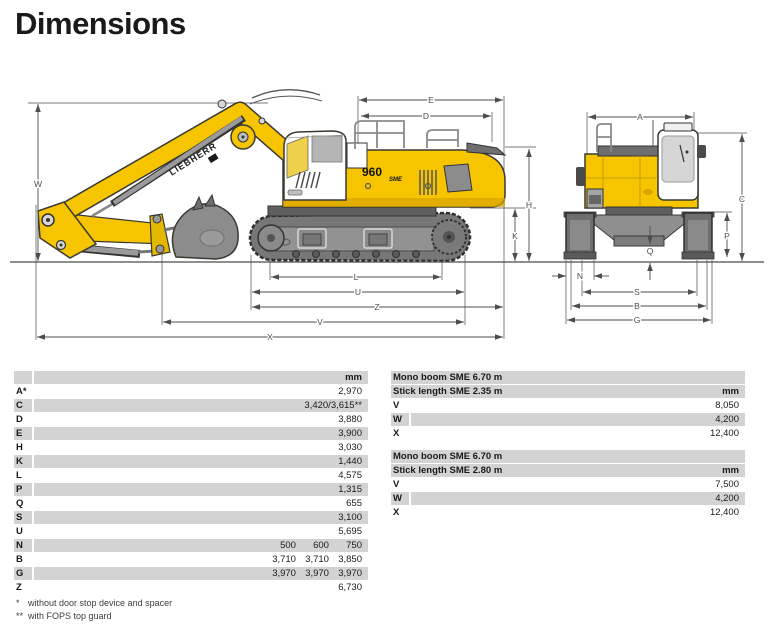 The image size is (768, 633). I want to click on liebherr-flag-icon, so click(213, 158).